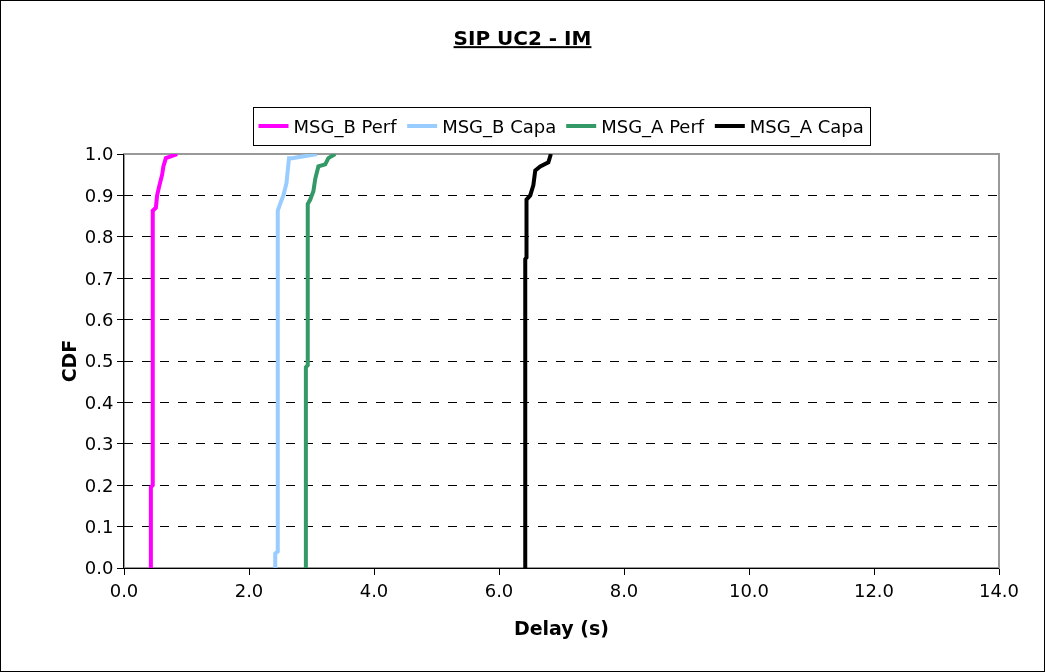 This screenshot has width=1045, height=672. Describe the element at coordinates (124, 590) in the screenshot. I see `x-tick-label: 0.0` at that location.